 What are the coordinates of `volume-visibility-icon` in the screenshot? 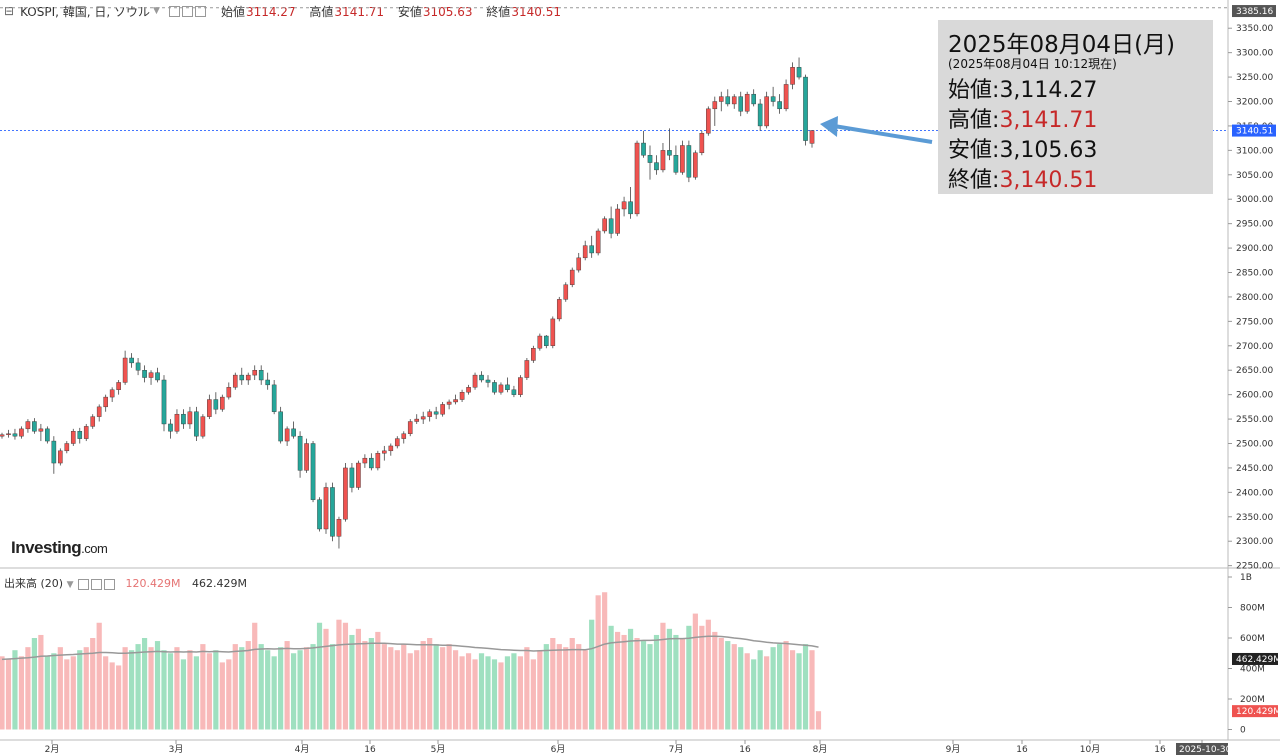 It's located at (96, 584).